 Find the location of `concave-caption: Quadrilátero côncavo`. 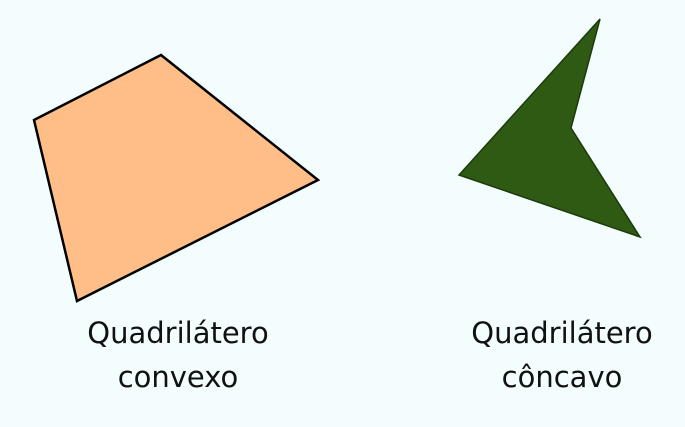

concave-caption: Quadrilátero côncavo is located at coordinates (554, 355).